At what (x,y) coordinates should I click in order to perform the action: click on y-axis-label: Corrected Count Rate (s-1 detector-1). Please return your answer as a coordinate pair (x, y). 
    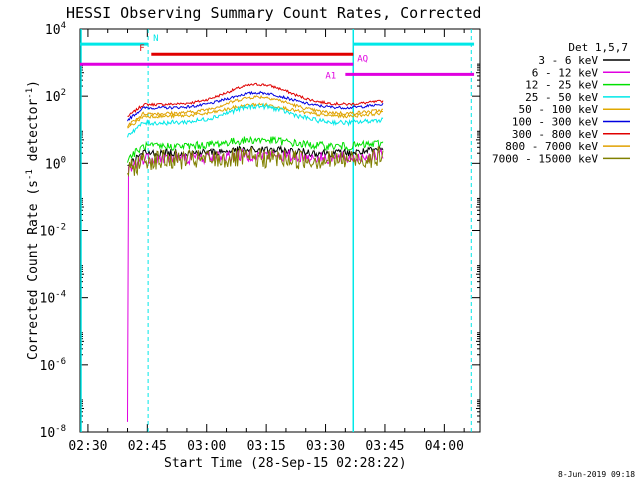
    Looking at the image, I should click on (33, 220).